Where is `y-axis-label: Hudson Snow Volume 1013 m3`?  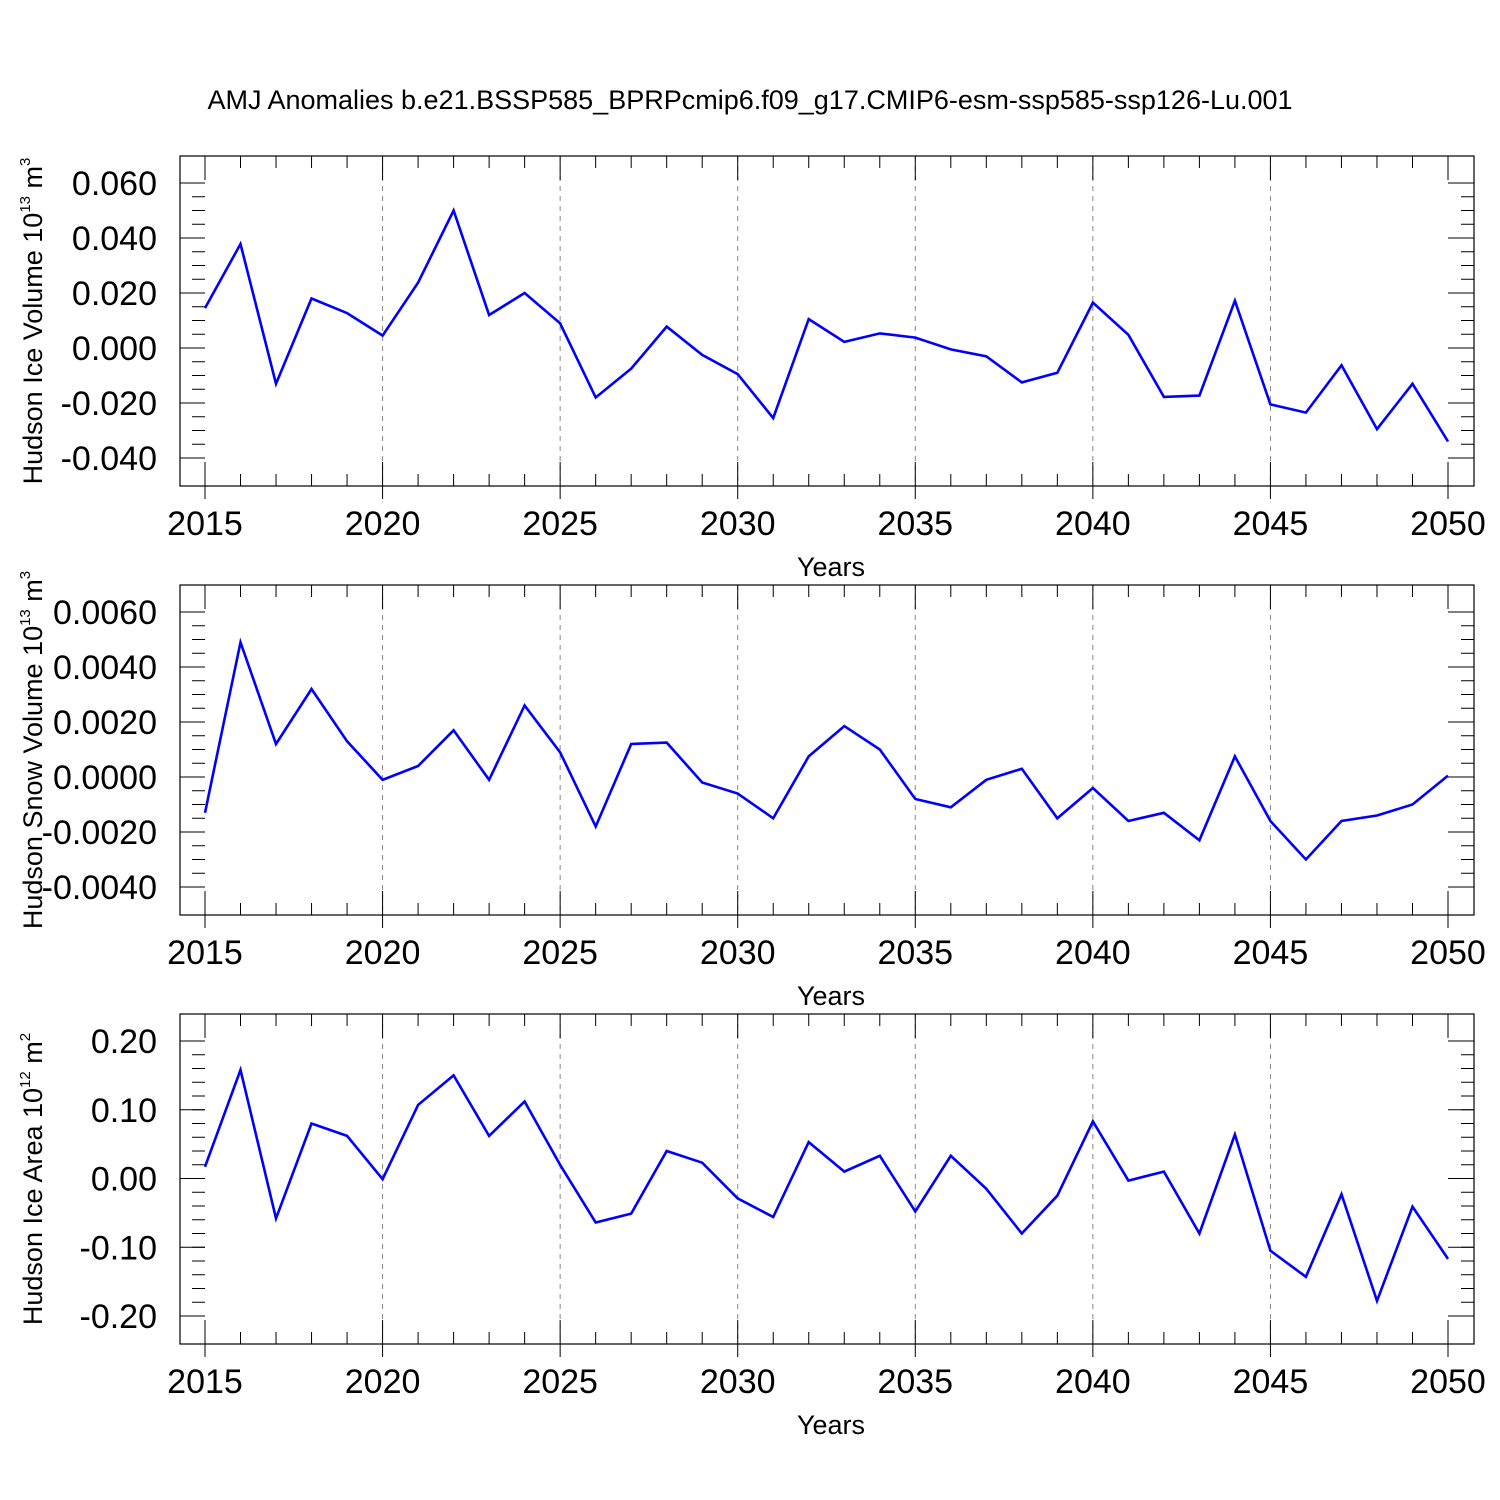
y-axis-label: Hudson Snow Volume 1013 m3 is located at coordinates (32, 750).